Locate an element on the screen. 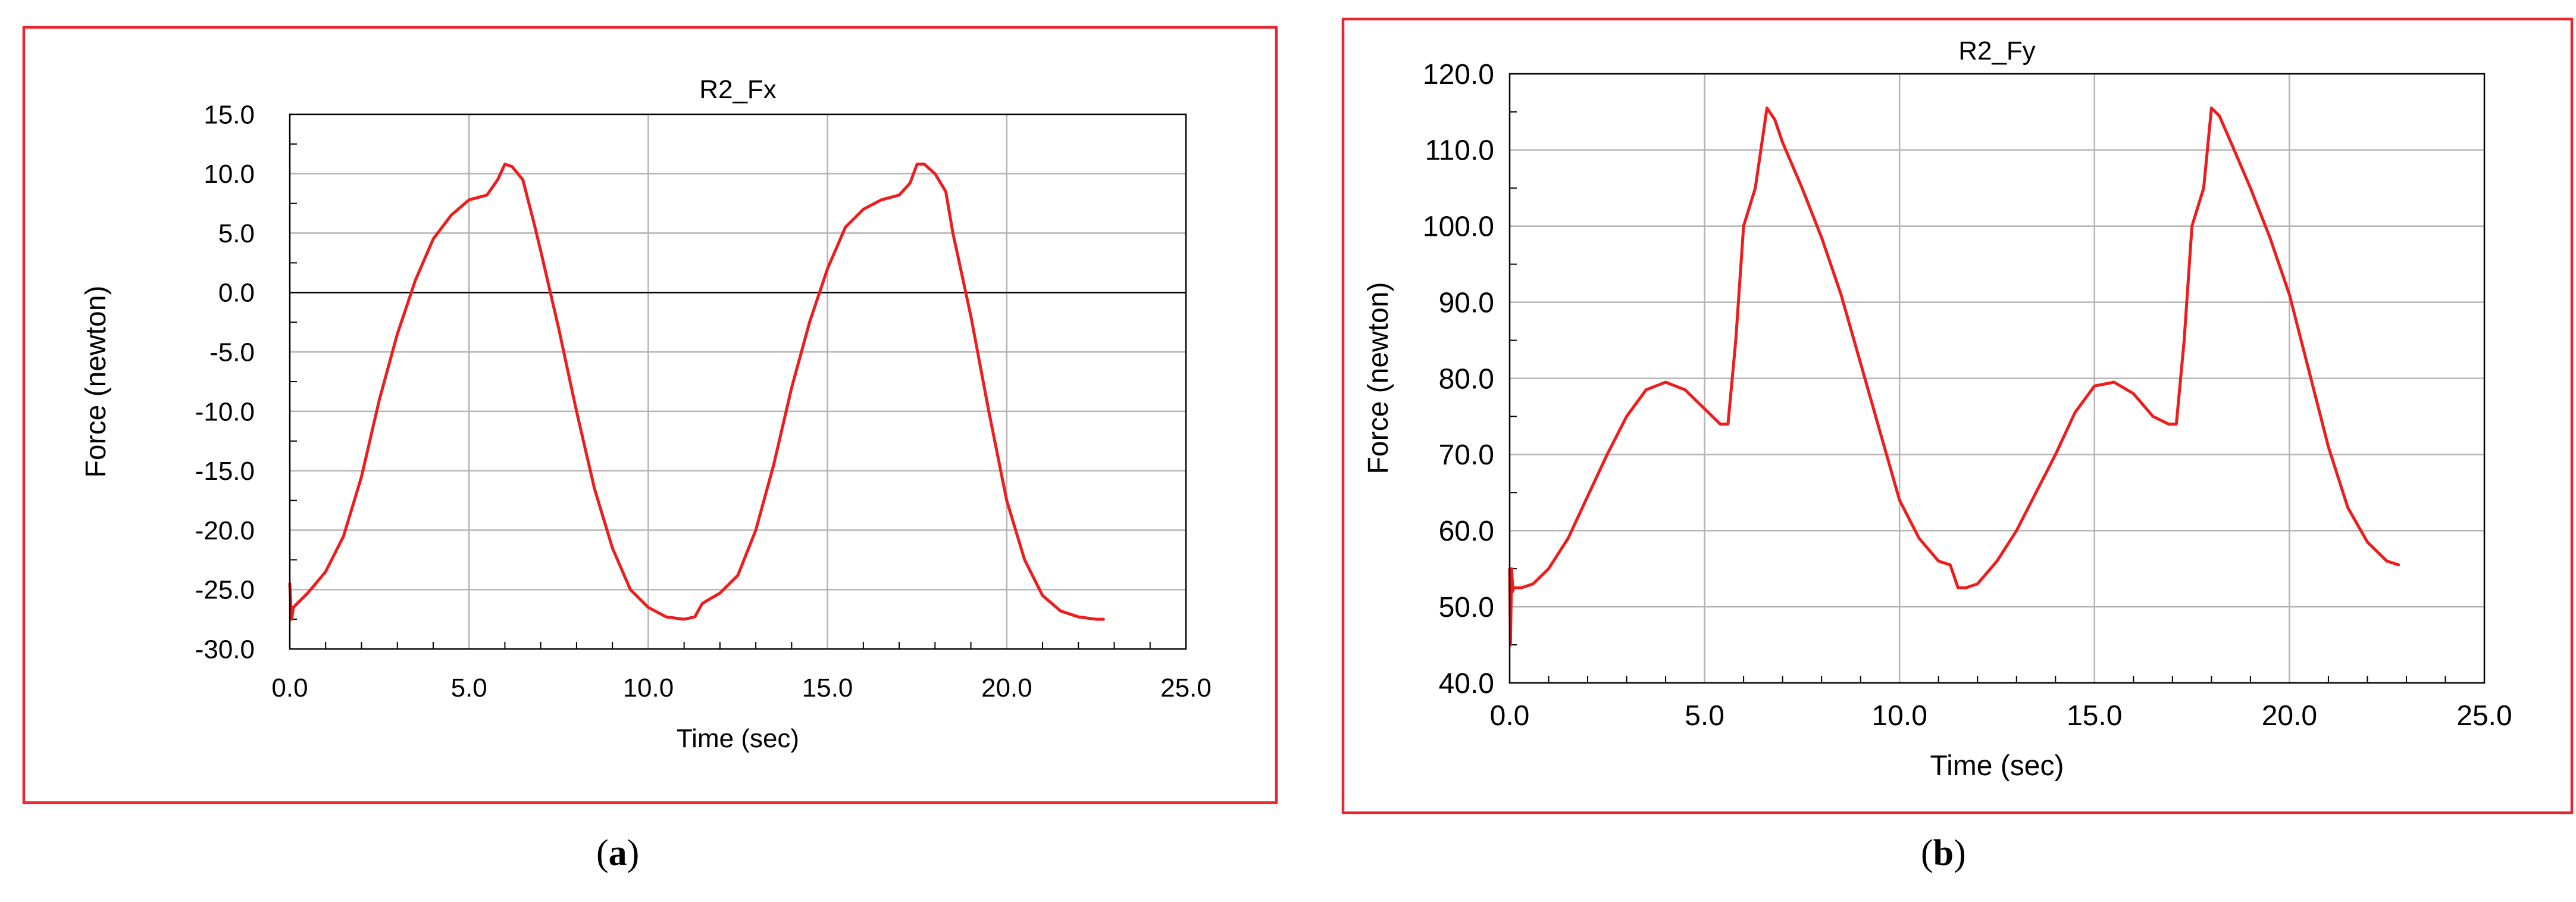  y-tick-label: -30.0 is located at coordinates (225, 650).